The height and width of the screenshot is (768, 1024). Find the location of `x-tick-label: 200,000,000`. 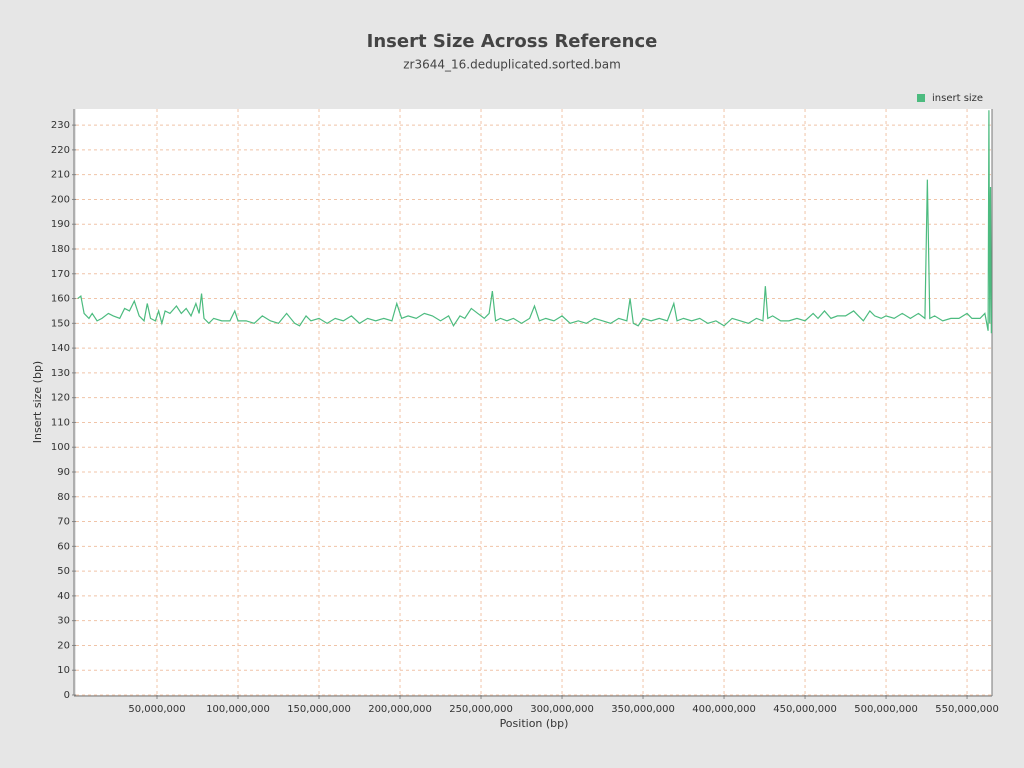

x-tick-label: 200,000,000 is located at coordinates (400, 709).